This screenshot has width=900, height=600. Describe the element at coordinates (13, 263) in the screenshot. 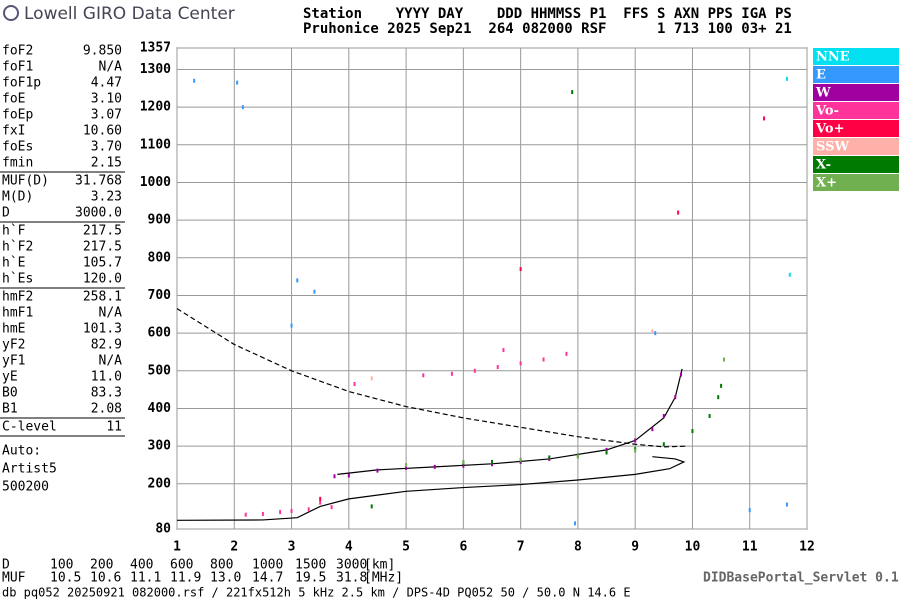

I see `param-name: h`E` at that location.